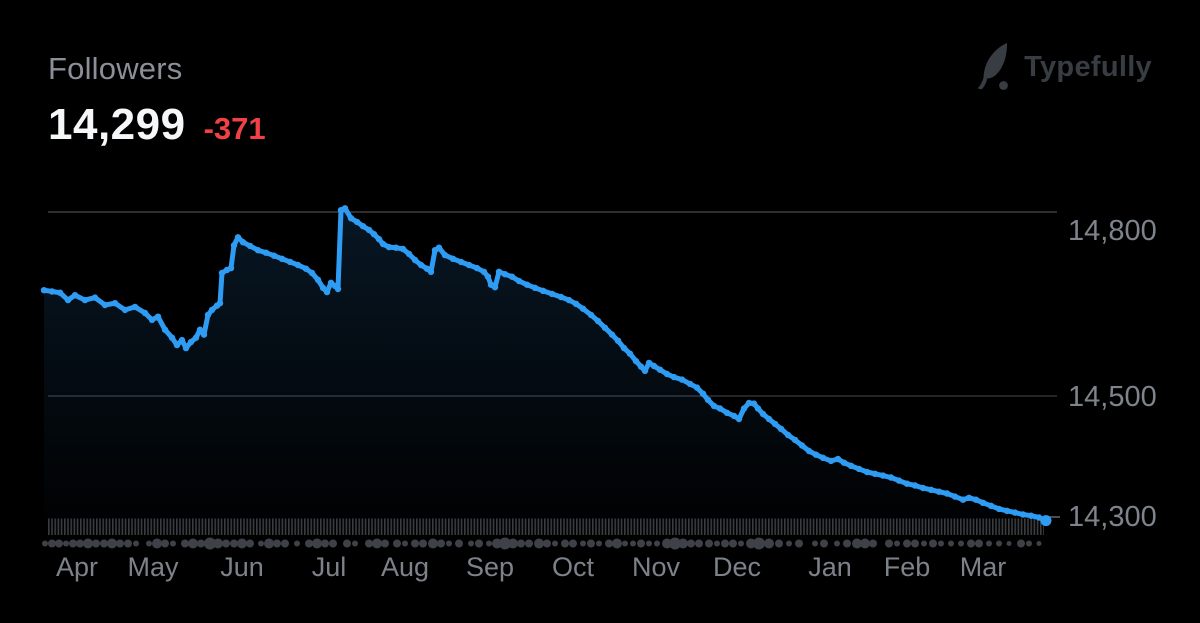 This screenshot has width=1200, height=623. I want to click on y-axis-label: 14,300, so click(1112, 517).